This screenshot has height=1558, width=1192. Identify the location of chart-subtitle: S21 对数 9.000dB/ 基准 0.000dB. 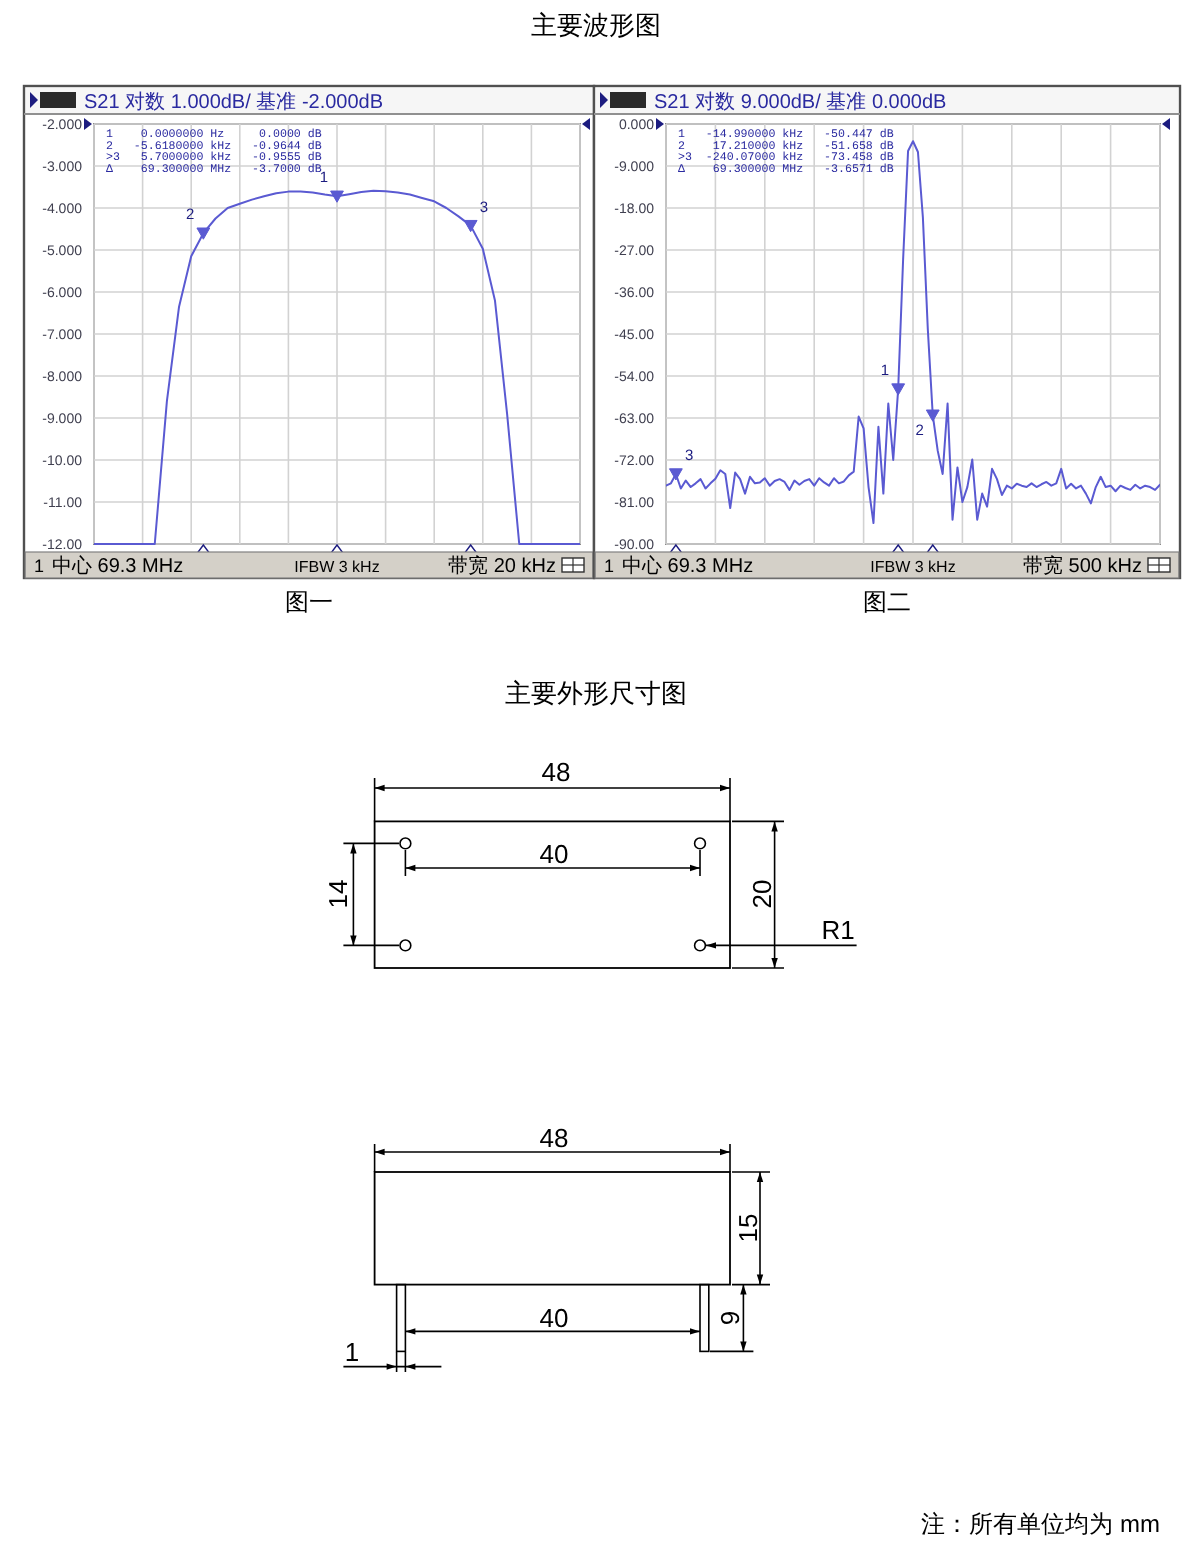
(801, 102).